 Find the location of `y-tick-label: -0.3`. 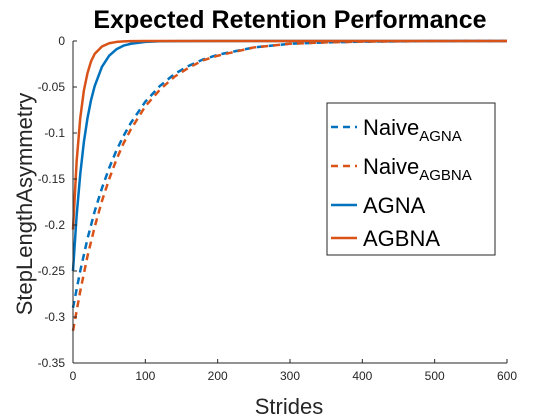

y-tick-label: -0.3 is located at coordinates (54, 317).